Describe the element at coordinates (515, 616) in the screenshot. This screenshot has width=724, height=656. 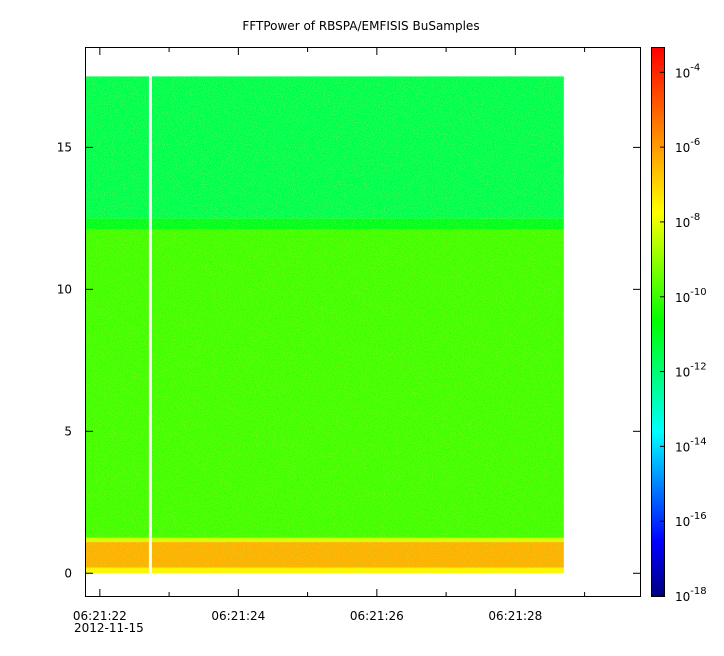
I see `x-tick-label: 06:21:28` at that location.